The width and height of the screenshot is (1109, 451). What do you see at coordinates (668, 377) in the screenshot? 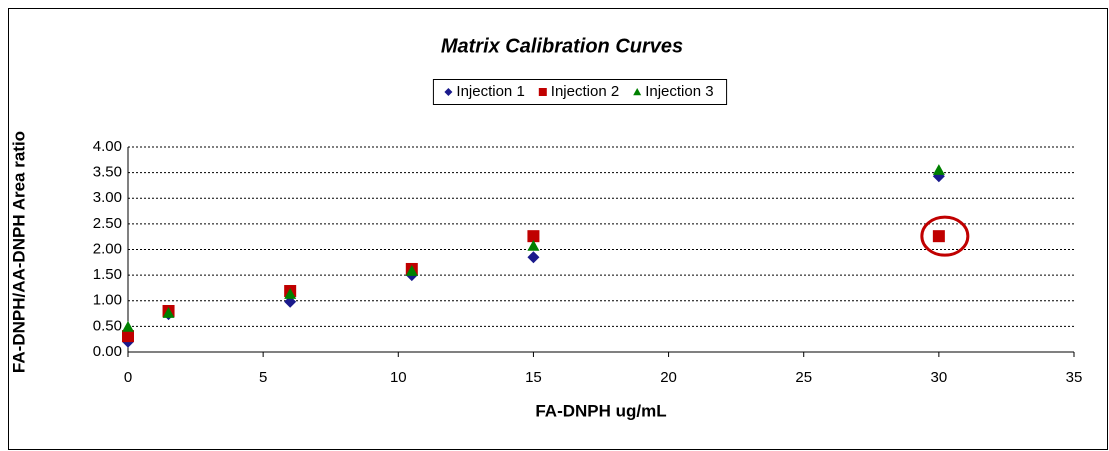
I see `x-tick-label: 20` at bounding box center [668, 377].